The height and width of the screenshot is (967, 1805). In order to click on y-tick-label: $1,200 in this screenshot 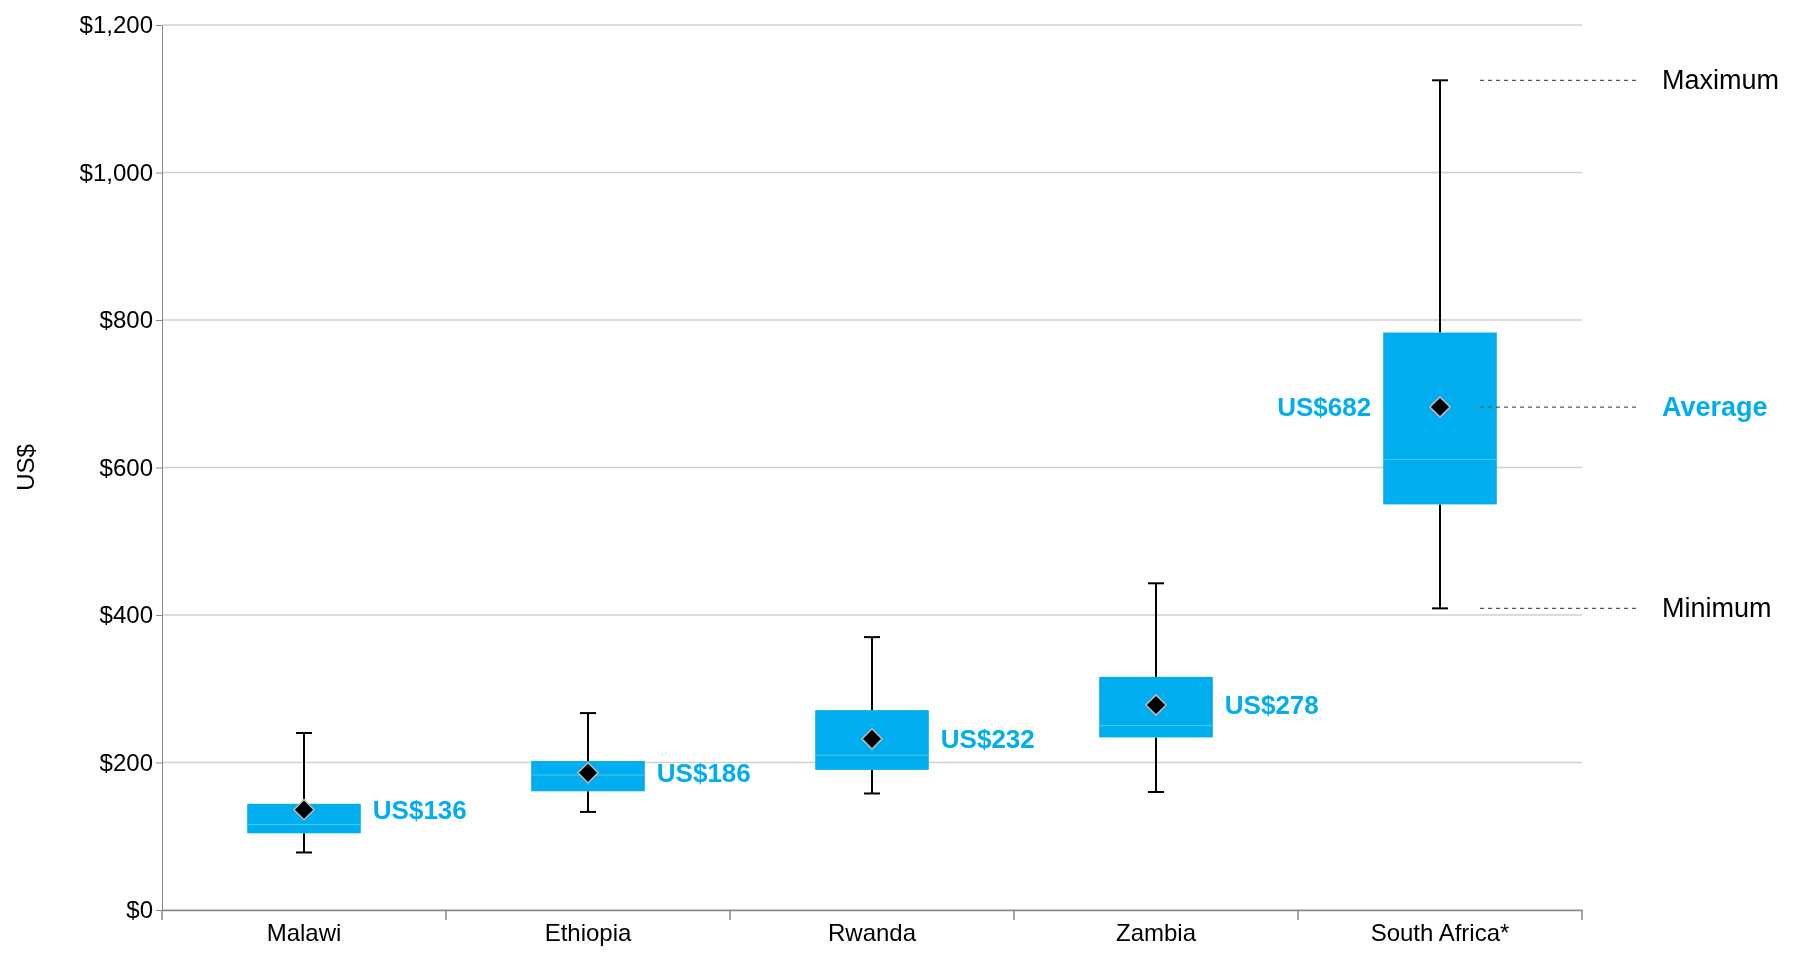, I will do `click(116, 25)`.